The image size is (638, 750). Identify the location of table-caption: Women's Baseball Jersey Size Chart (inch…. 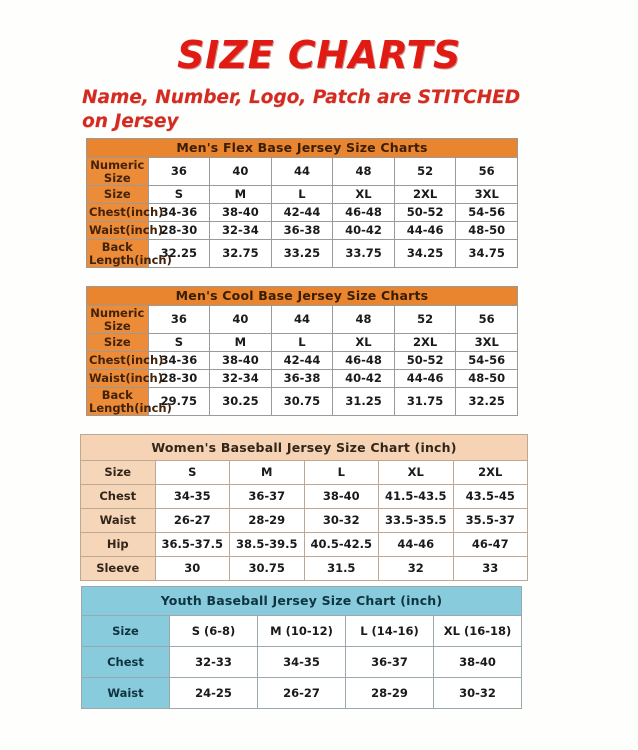
(304, 447).